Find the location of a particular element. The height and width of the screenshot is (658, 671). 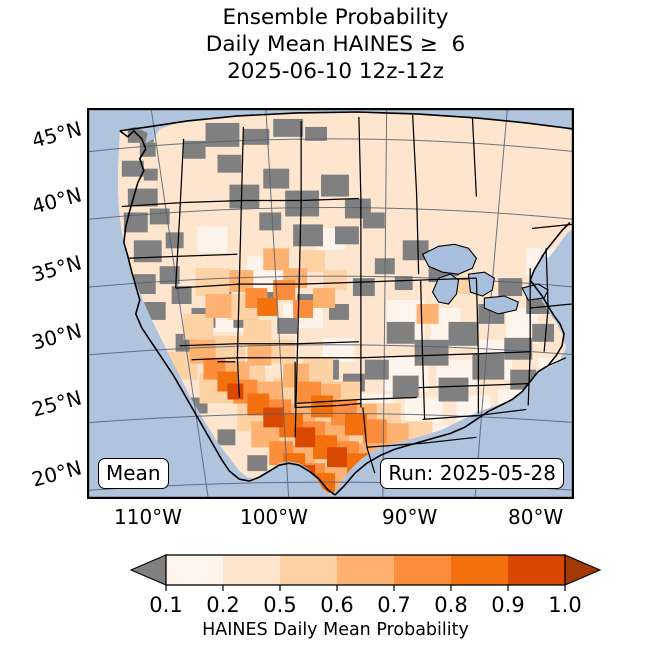

lon-label-110w: 110°W is located at coordinates (148, 517).